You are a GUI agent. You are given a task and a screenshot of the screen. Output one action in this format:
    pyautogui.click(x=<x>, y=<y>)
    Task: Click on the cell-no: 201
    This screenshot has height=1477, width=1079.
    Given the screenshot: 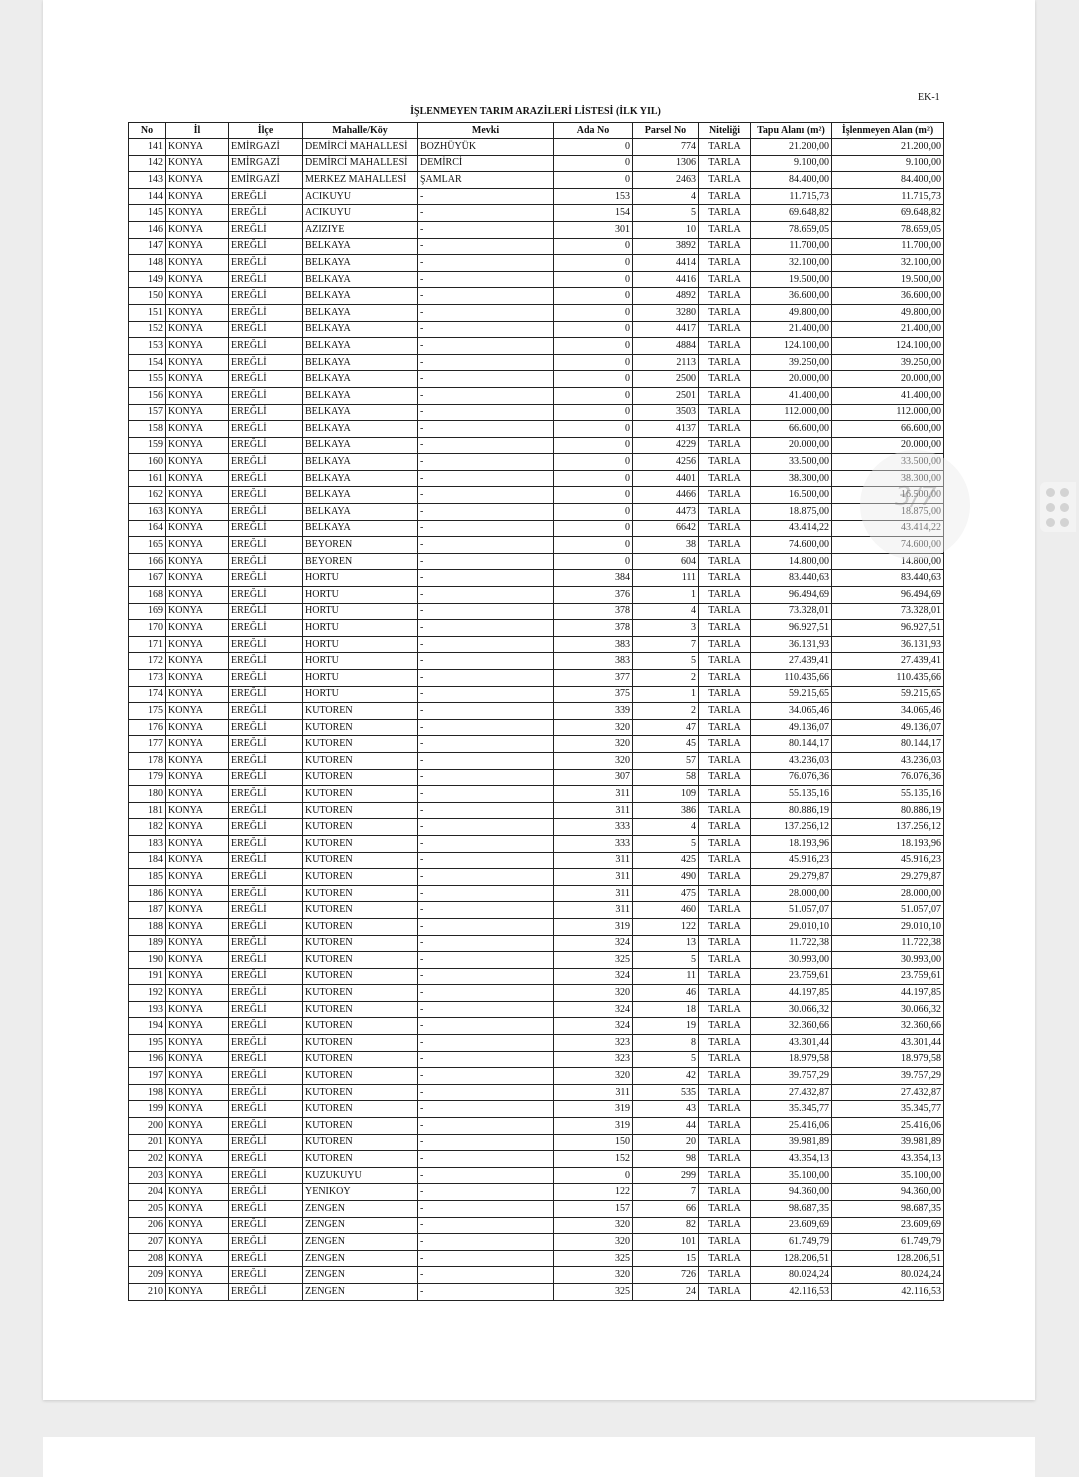 What is the action you would take?
    pyautogui.click(x=147, y=1142)
    